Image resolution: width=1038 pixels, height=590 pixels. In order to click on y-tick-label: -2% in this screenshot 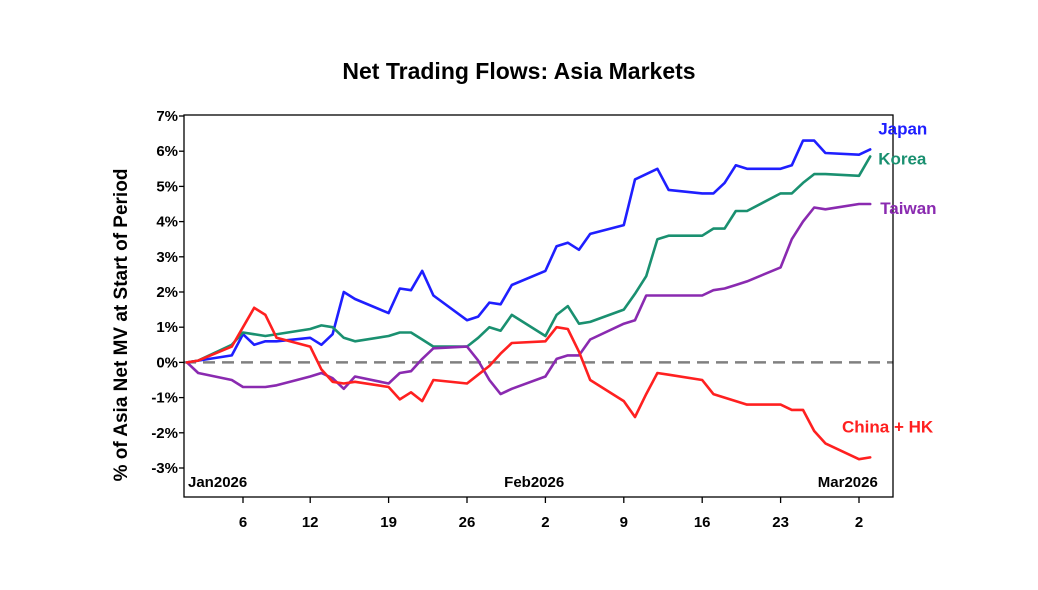, I will do `click(164, 433)`.